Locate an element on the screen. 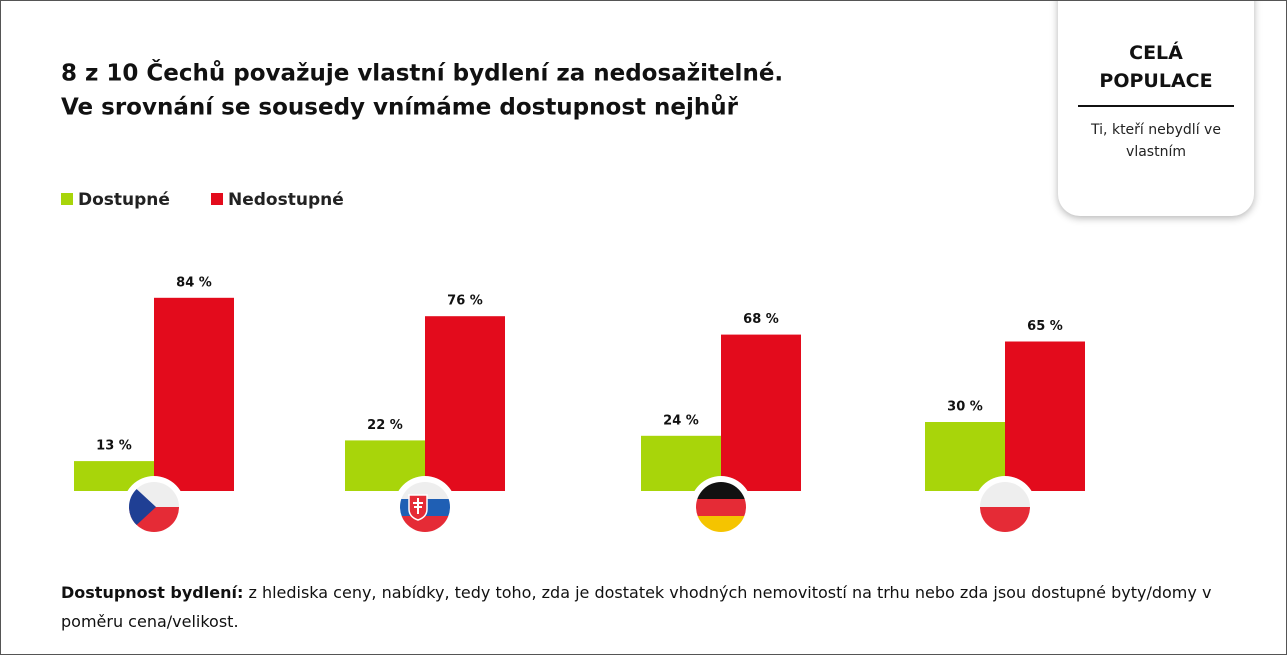 The image size is (1287, 655). panel-title: CELÁ POPULACE is located at coordinates (1156, 73).